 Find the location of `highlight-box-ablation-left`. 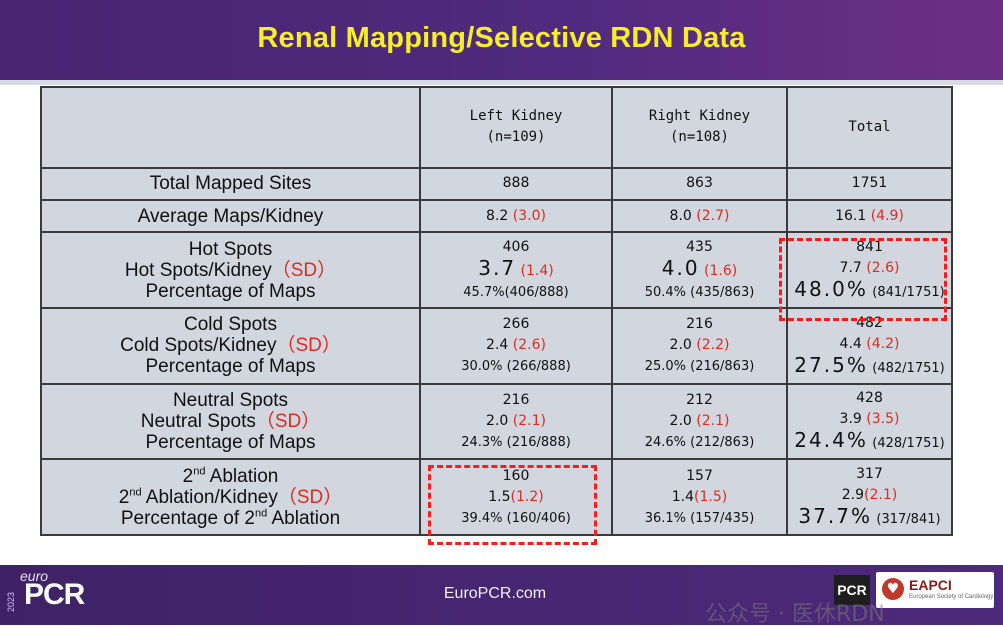

highlight-box-ablation-left is located at coordinates (512, 505).